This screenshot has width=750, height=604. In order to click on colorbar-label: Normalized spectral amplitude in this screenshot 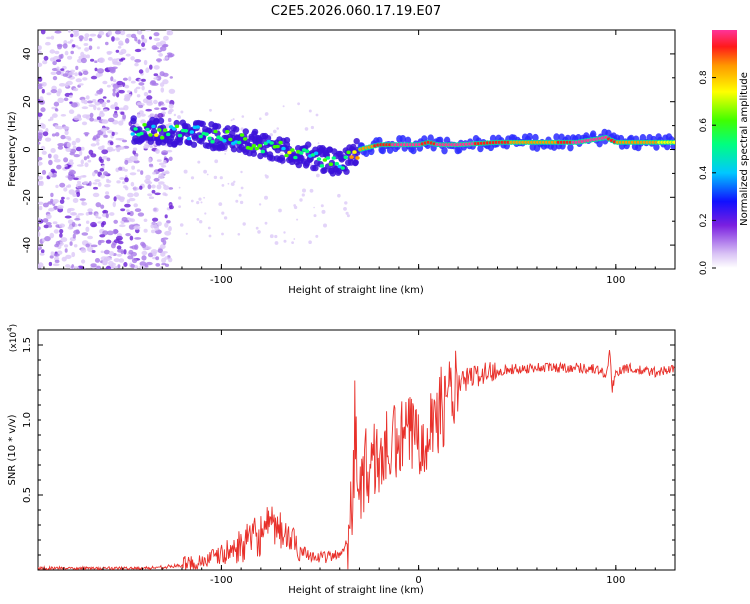, I will do `click(744, 149)`.